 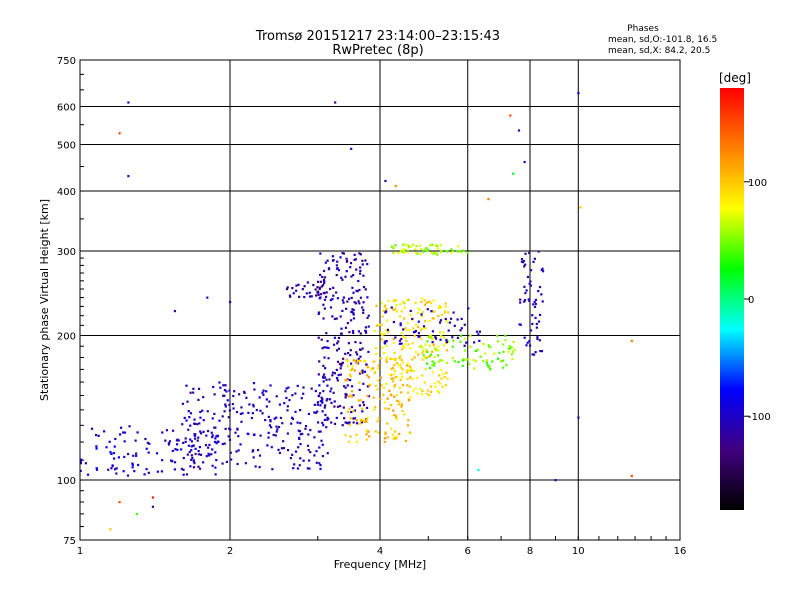 What do you see at coordinates (66, 252) in the screenshot?
I see `y-tick-label: 300` at bounding box center [66, 252].